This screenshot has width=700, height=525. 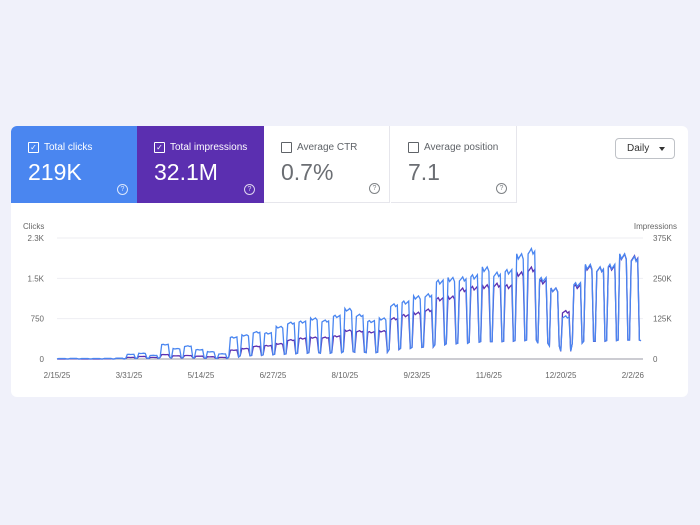 What do you see at coordinates (36, 238) in the screenshot?
I see `left-tick-label: 2.3K` at bounding box center [36, 238].